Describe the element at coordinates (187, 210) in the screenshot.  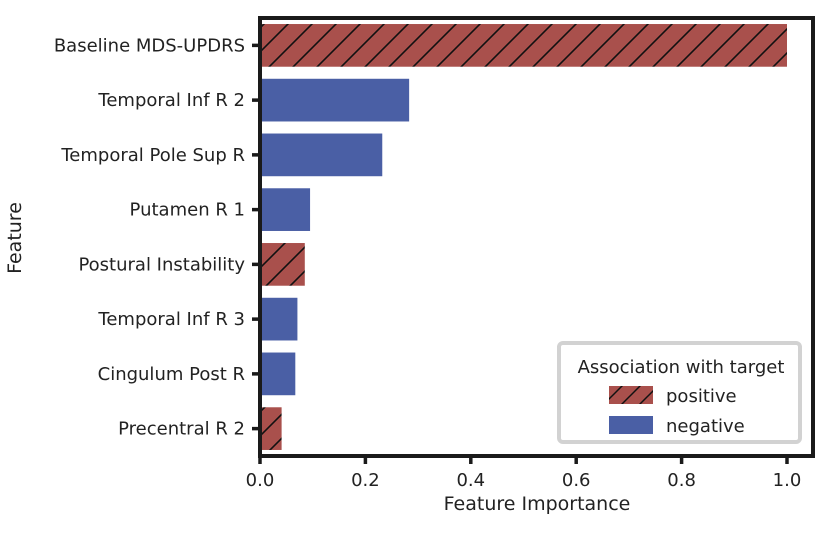
I see `y-tick-label: Putamen R 1` at that location.